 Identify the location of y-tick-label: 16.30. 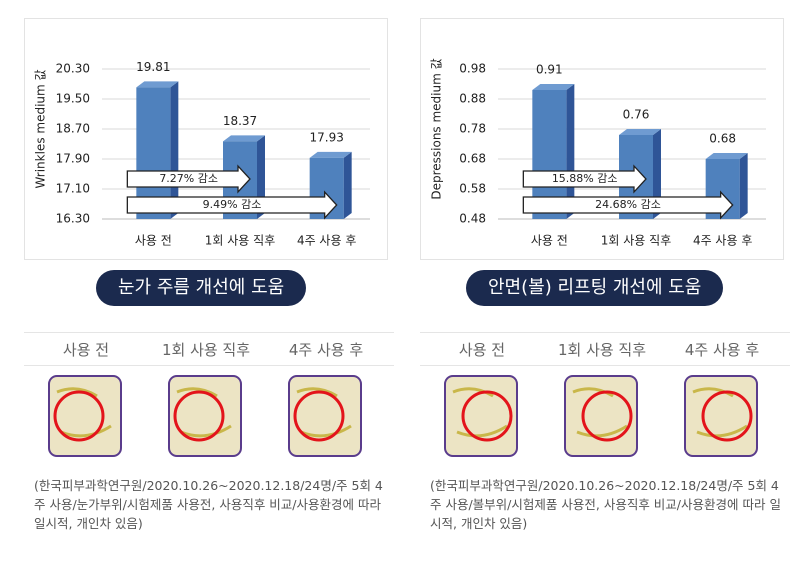
(73, 219).